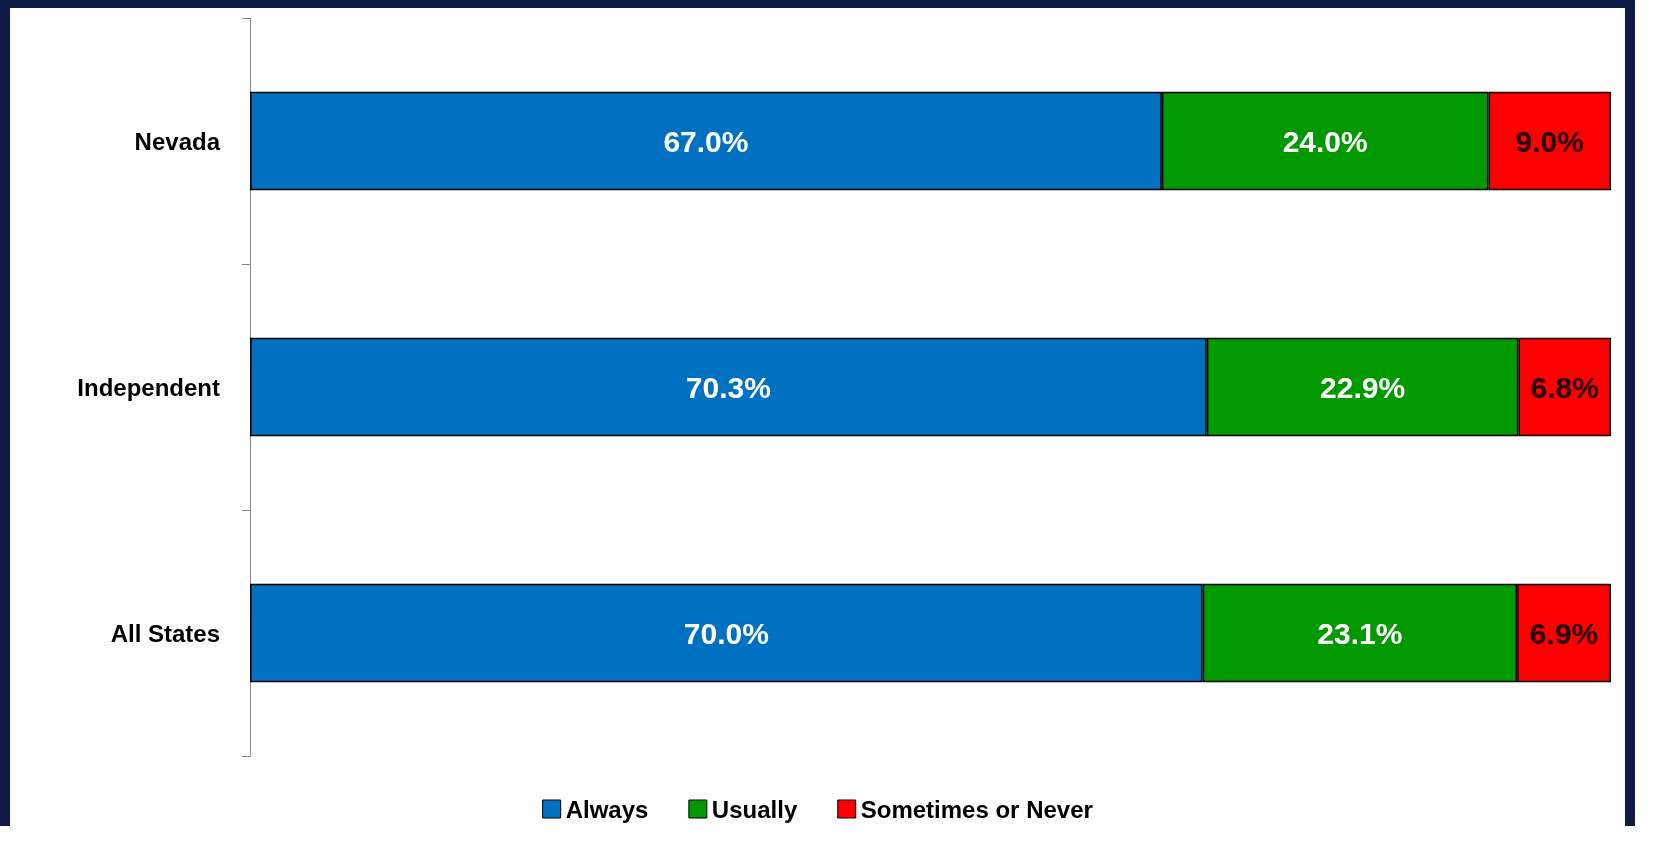 The image size is (1655, 842). What do you see at coordinates (177, 141) in the screenshot?
I see `y-tick-label: Nevada` at bounding box center [177, 141].